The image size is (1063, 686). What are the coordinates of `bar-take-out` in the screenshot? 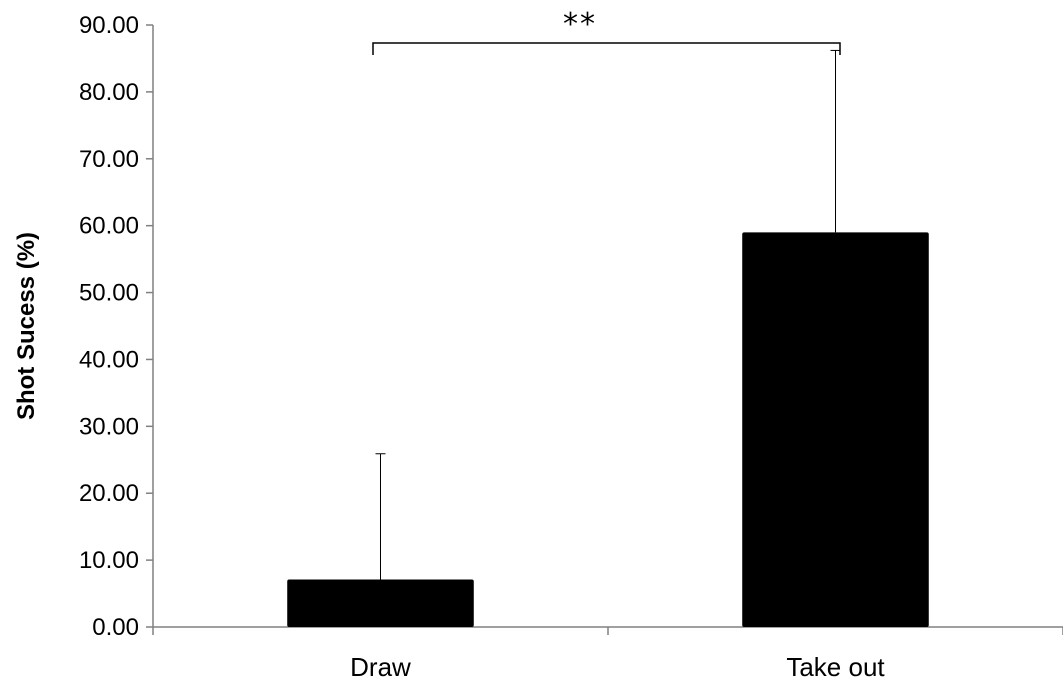 It's located at (835, 429).